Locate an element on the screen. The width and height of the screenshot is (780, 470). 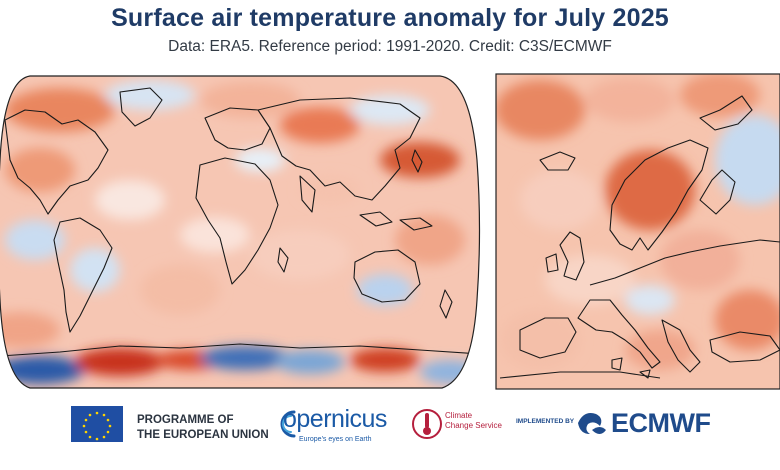
partner-logos is located at coordinates (338, 424).